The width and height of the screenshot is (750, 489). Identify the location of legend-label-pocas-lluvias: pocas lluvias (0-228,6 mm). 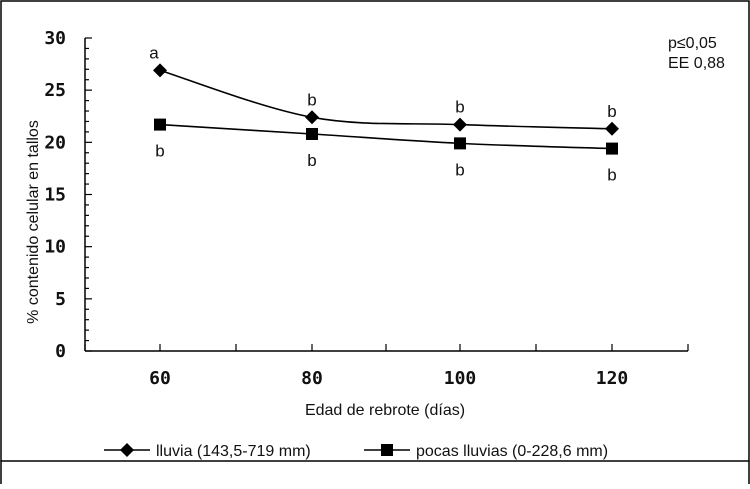
(512, 451).